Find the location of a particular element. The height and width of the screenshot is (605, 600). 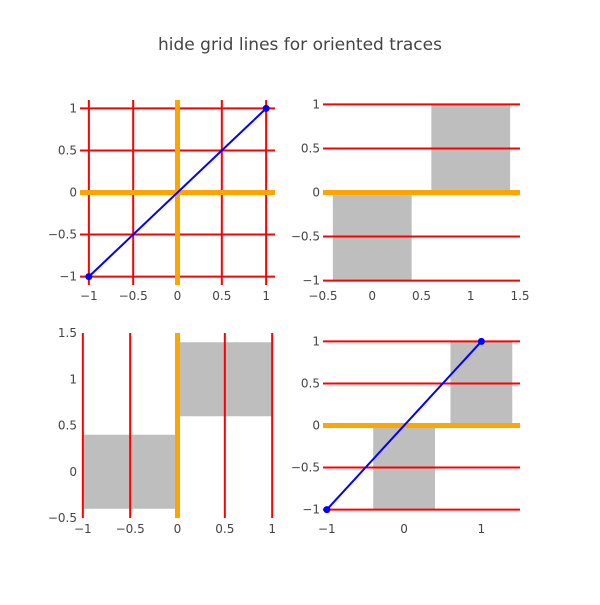

chart-title: hide grid lines for oriented traces is located at coordinates (300, 45).